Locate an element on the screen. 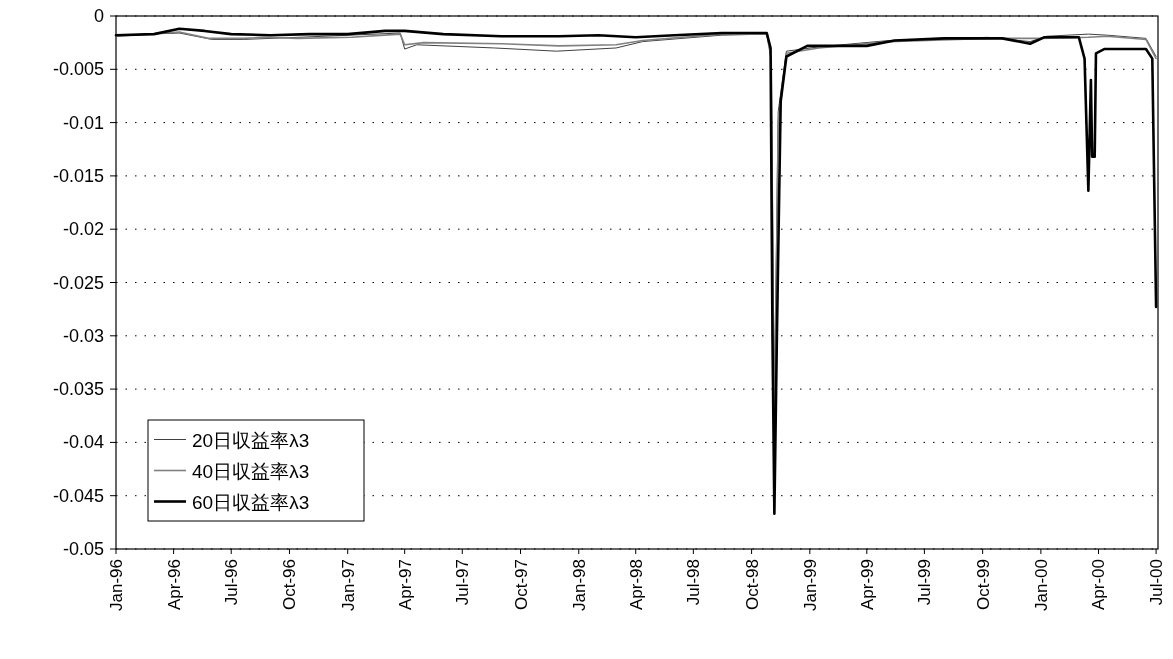  x-tick-label: Jan-00 is located at coordinates (1041, 585).